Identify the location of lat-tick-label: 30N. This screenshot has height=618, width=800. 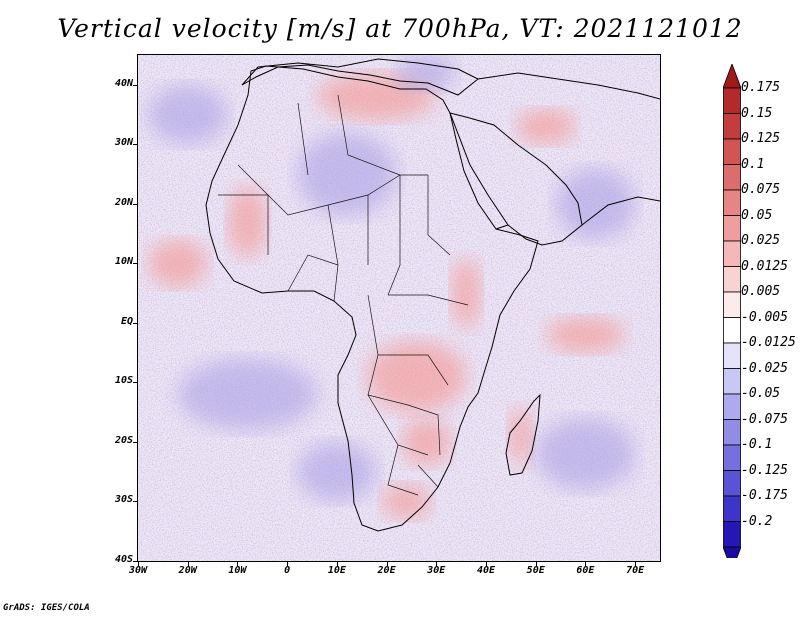
(123, 143).